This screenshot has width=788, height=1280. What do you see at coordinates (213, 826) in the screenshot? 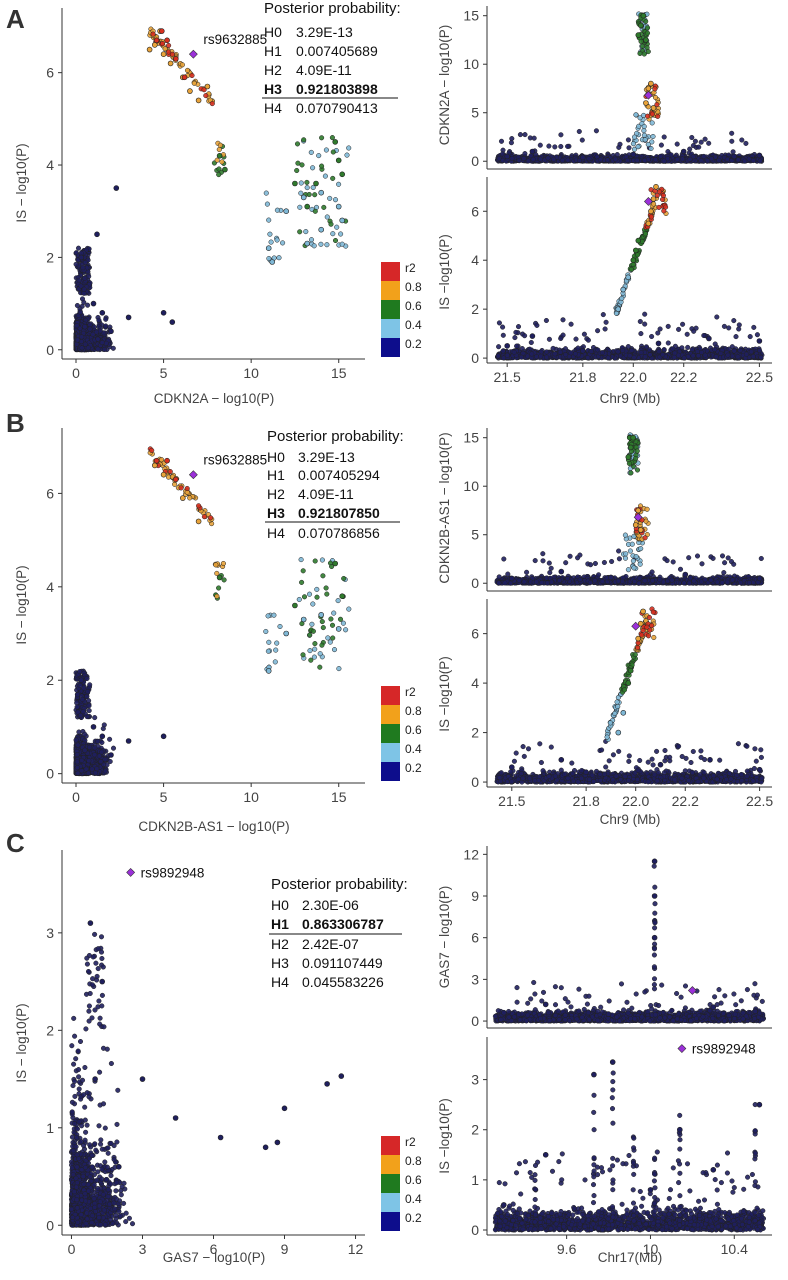
I see `x-axis-label: CDKN2B-AS1 − log10(P)` at bounding box center [213, 826].